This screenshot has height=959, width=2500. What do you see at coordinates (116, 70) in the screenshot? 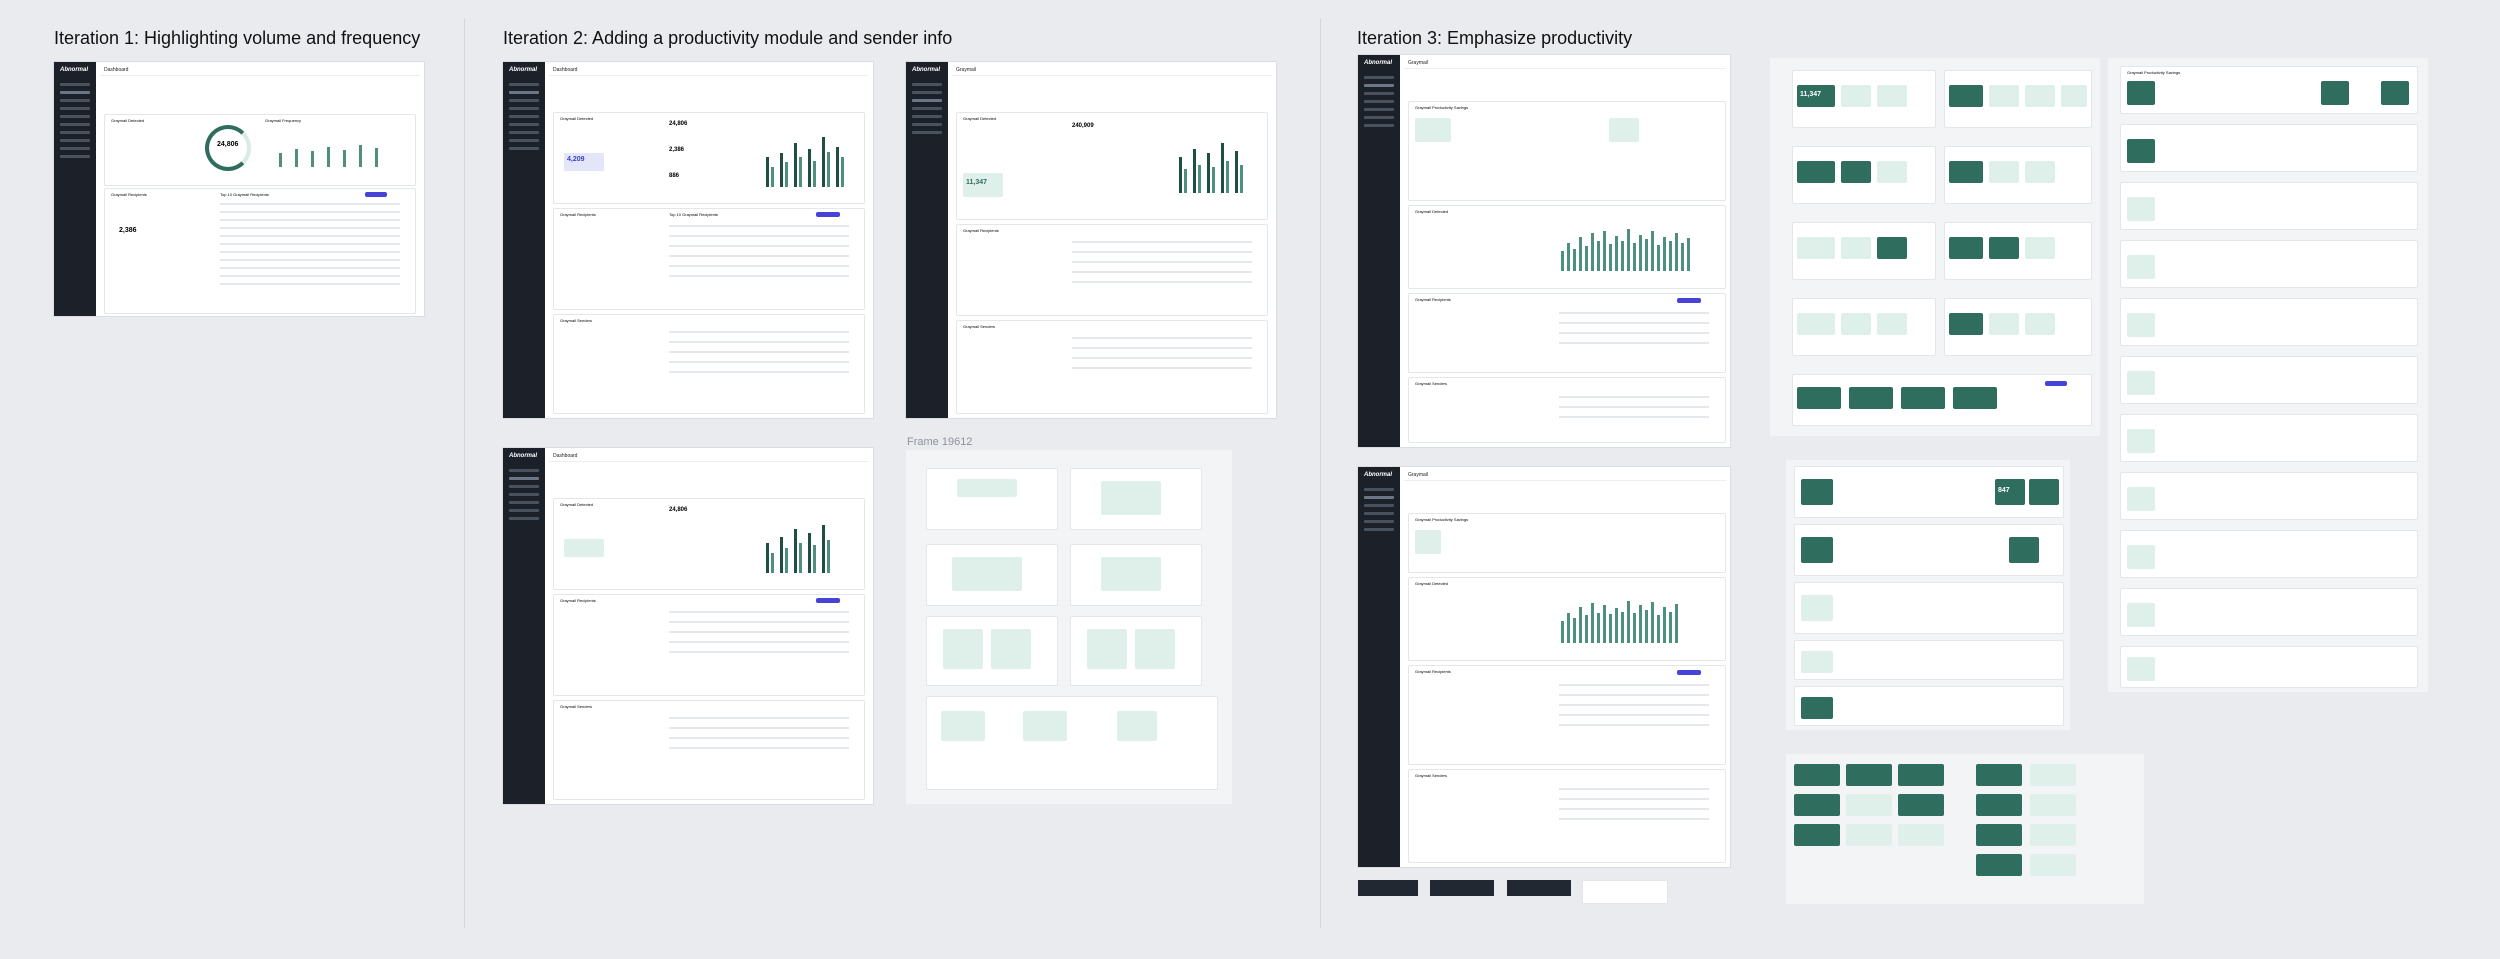
I see `page-title: Dashboard` at bounding box center [116, 70].